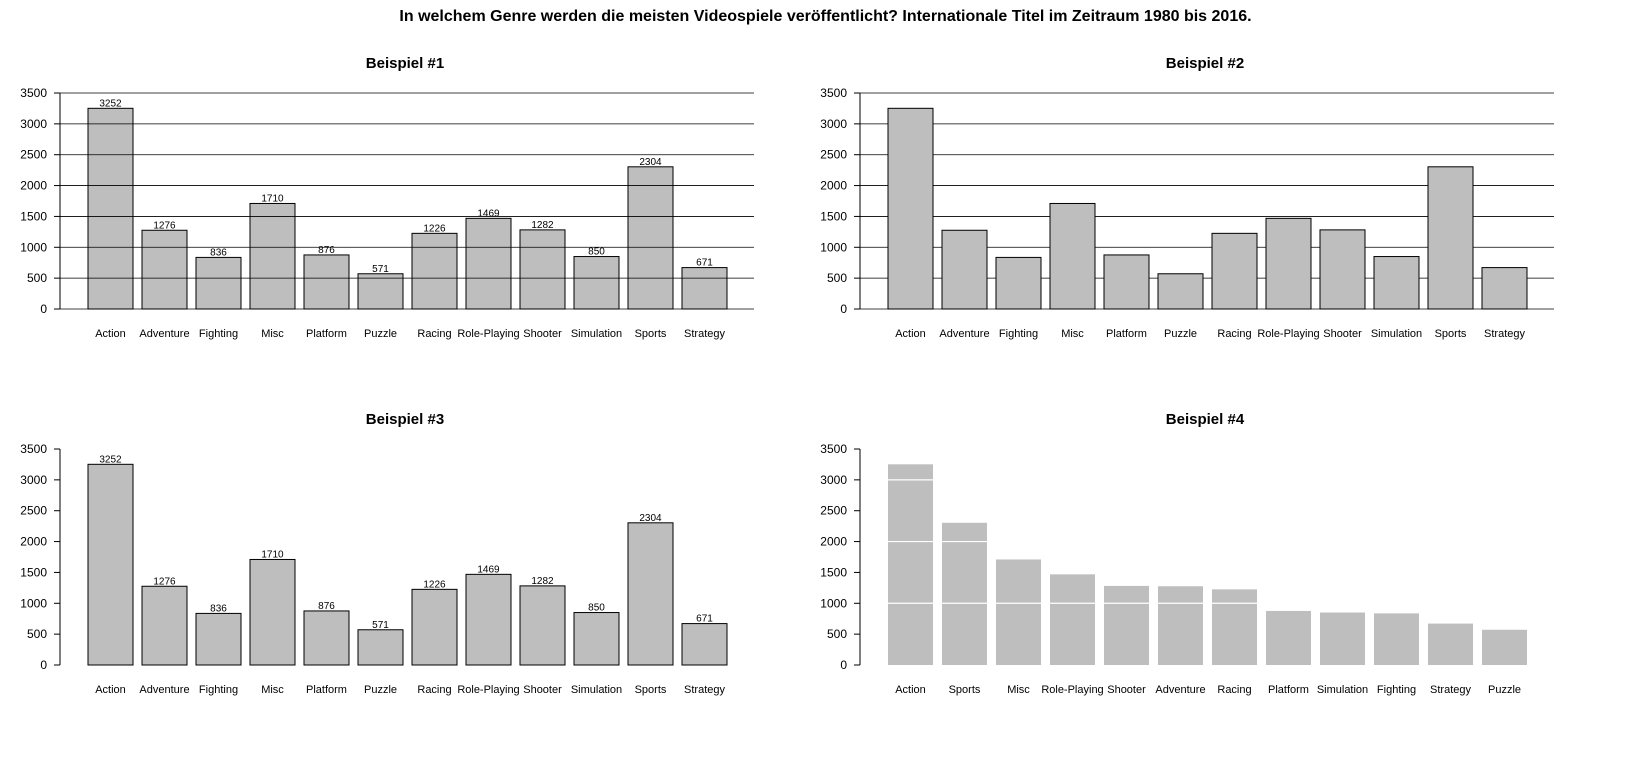 This screenshot has height=781, width=1651. What do you see at coordinates (1205, 419) in the screenshot?
I see `chart-title: Beispiel #4` at bounding box center [1205, 419].